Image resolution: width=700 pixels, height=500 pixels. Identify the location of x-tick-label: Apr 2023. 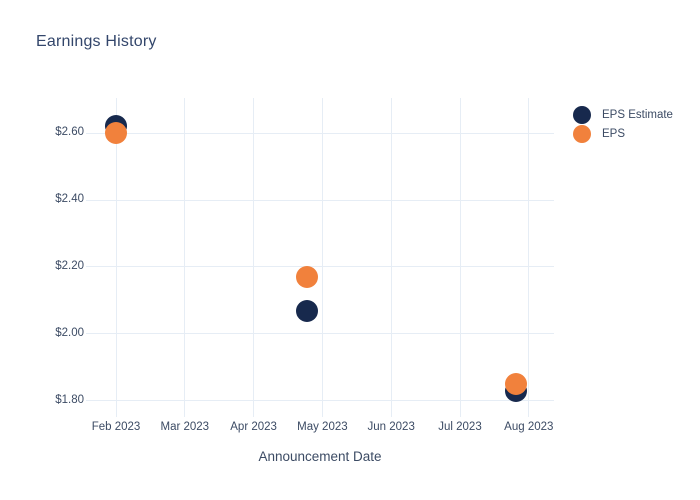
(253, 427).